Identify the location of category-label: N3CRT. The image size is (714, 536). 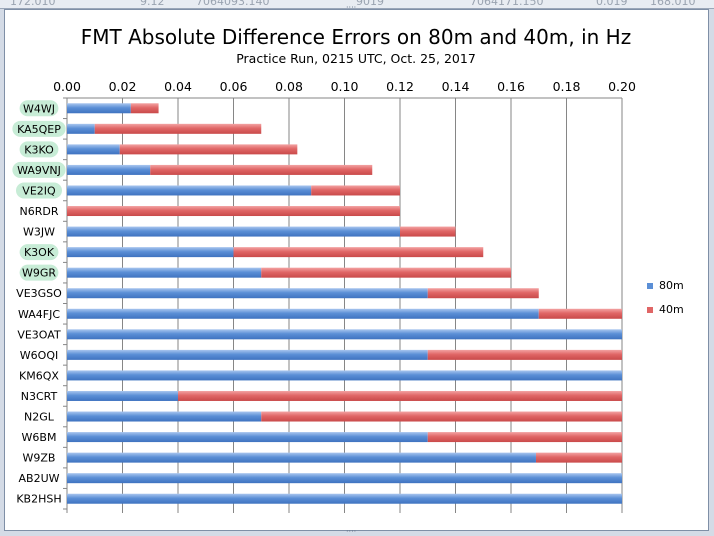
(39, 396).